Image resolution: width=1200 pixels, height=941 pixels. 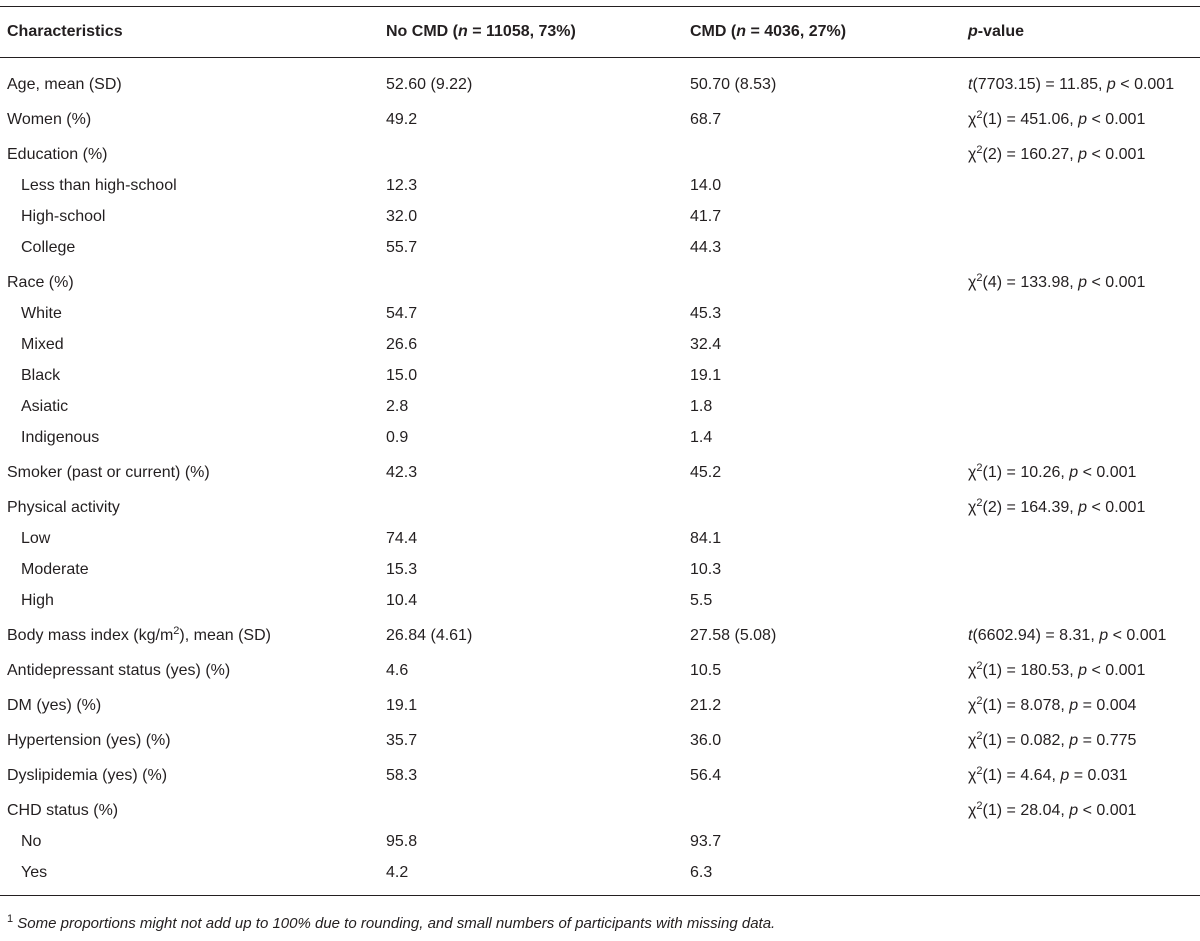 What do you see at coordinates (87, 775) in the screenshot?
I see `row-label: Dyslipidemia (yes) (%)` at bounding box center [87, 775].